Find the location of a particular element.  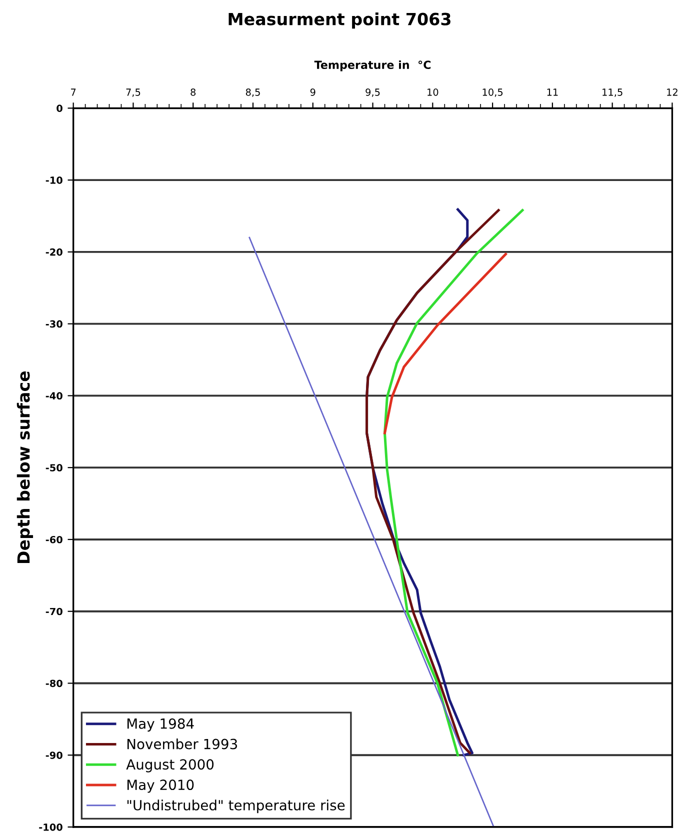

legend-label: May 1984 is located at coordinates (160, 725).